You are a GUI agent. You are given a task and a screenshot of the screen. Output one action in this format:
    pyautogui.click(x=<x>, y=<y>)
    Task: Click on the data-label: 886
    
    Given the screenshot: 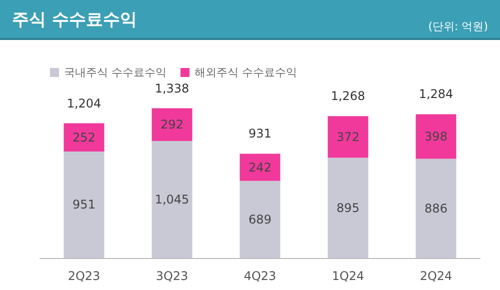 What is the action you would take?
    pyautogui.click(x=436, y=208)
    